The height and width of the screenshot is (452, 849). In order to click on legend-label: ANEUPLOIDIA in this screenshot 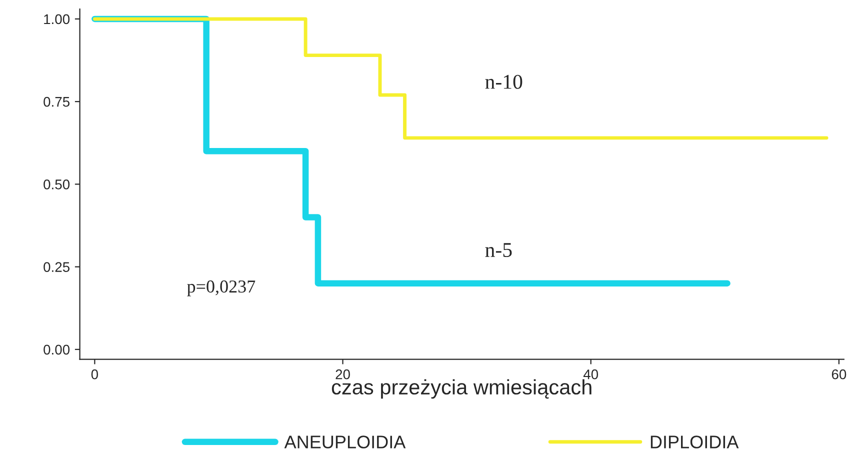, I will do `click(345, 442)`.